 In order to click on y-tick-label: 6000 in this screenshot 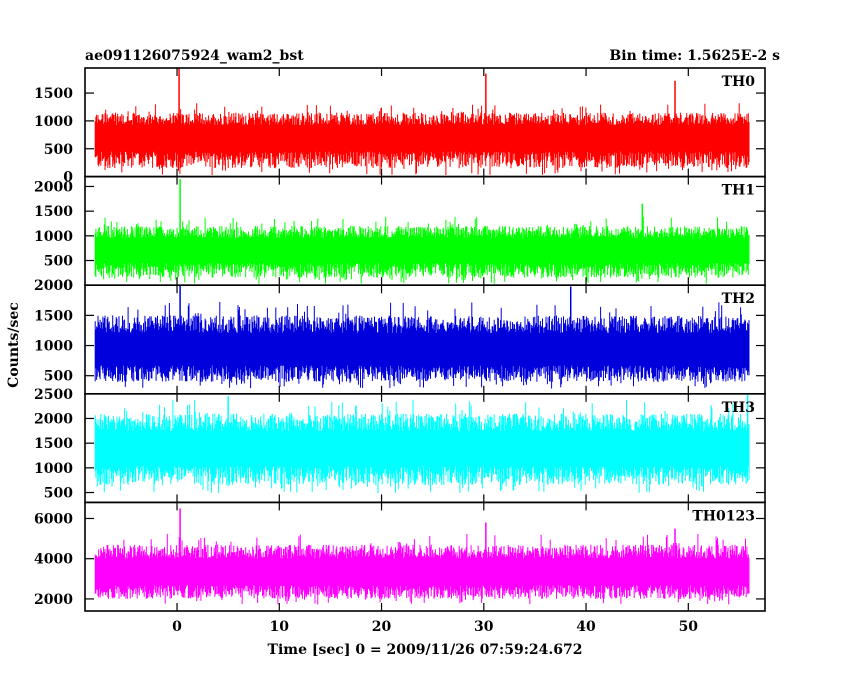, I will do `click(53, 519)`.